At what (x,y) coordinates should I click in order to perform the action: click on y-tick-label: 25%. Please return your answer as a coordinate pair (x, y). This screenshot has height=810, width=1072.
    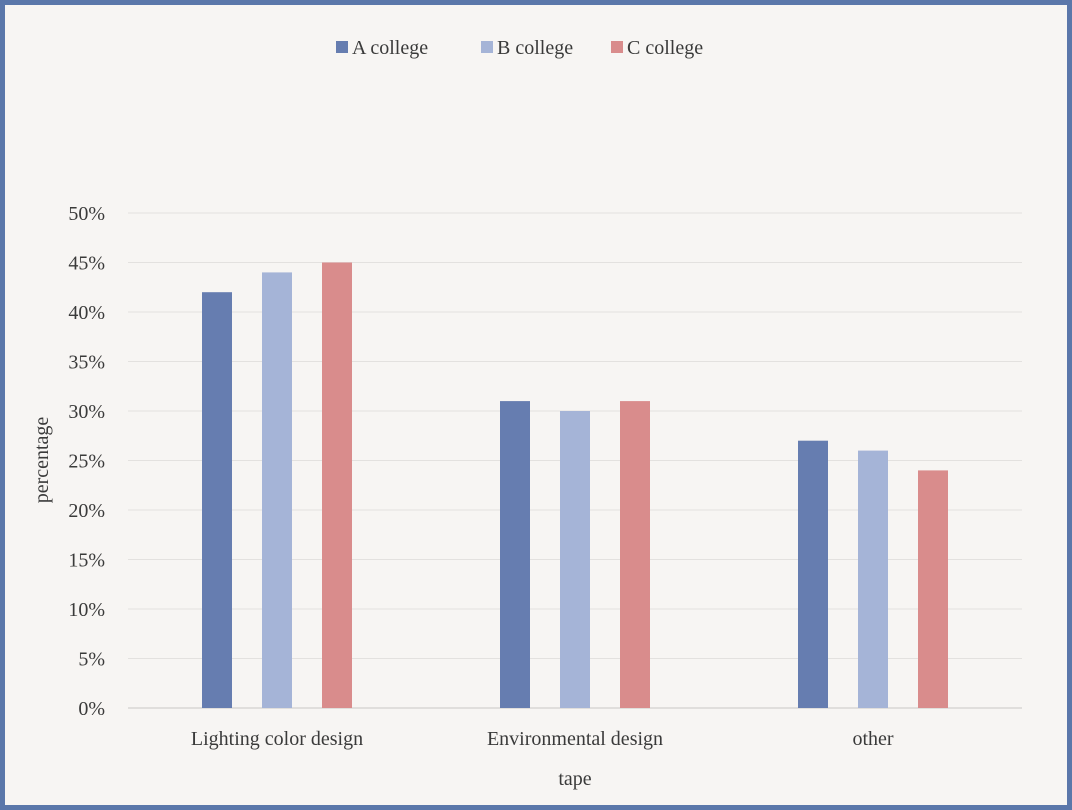
    Looking at the image, I should click on (86, 462).